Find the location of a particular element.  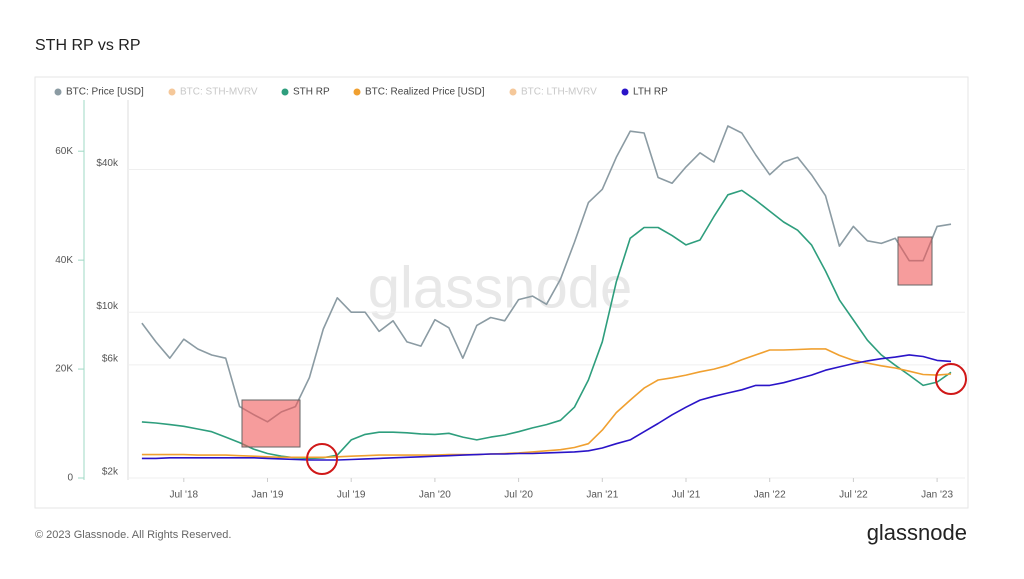

x-tick-label: Jan '22 is located at coordinates (770, 495).